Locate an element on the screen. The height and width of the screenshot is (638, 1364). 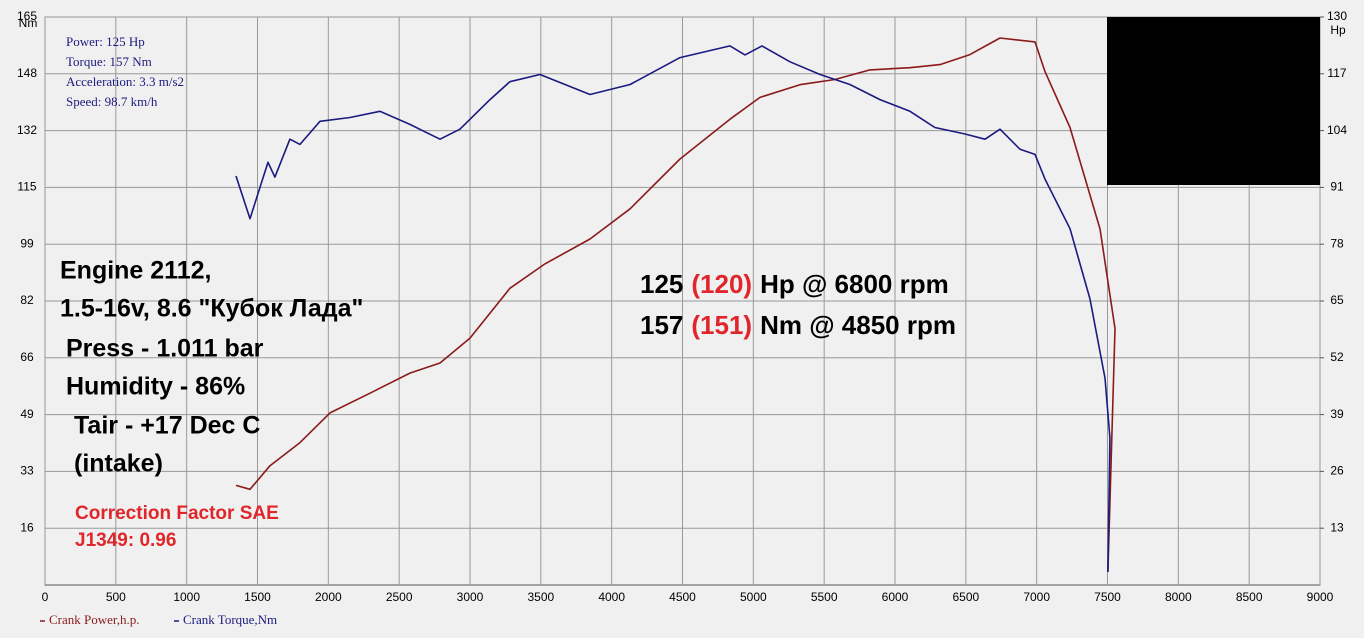
info-line: Power: 125 Hp is located at coordinates (105, 41).